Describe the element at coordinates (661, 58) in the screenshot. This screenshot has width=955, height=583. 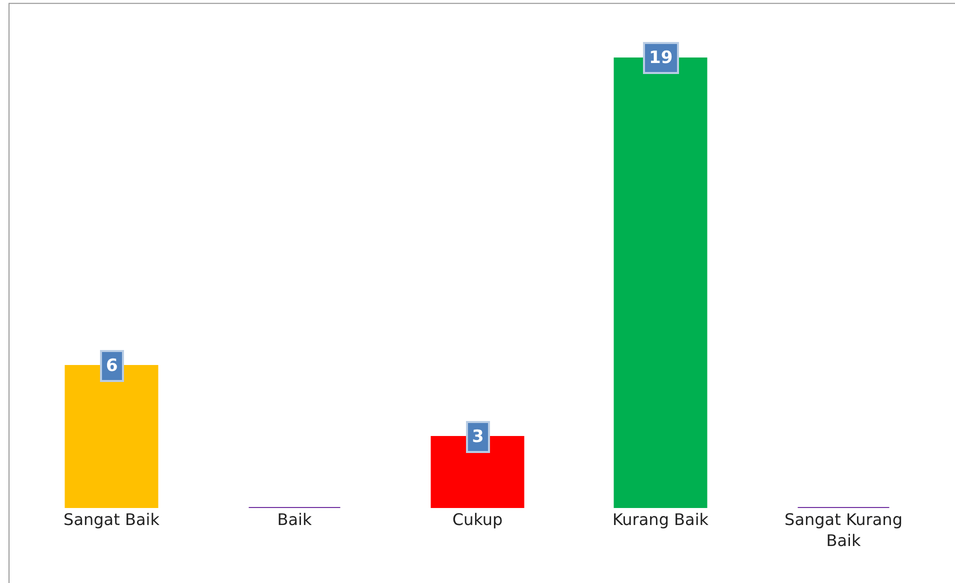
I see `data-label: 19` at that location.